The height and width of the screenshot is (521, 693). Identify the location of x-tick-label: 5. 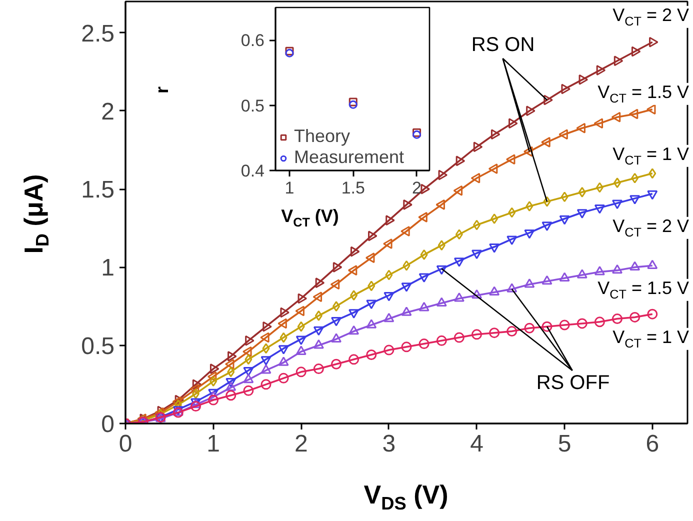
(565, 444).